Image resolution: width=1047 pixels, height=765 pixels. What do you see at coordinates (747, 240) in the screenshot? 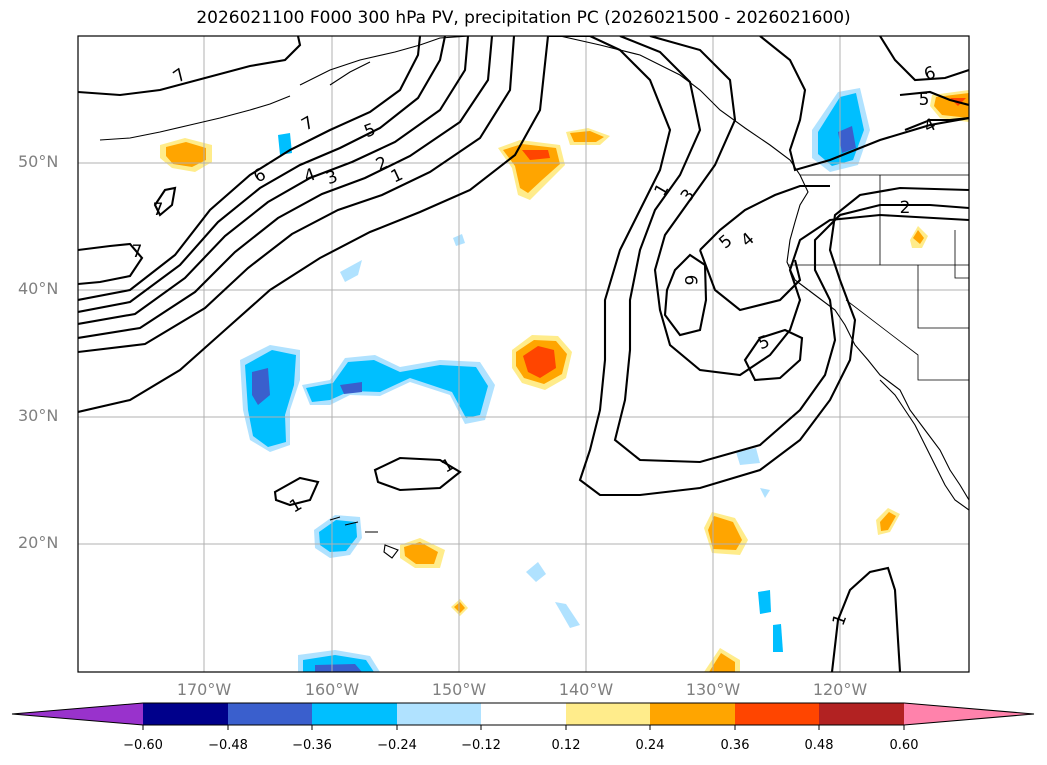
I see `contour-label: 4` at bounding box center [747, 240].